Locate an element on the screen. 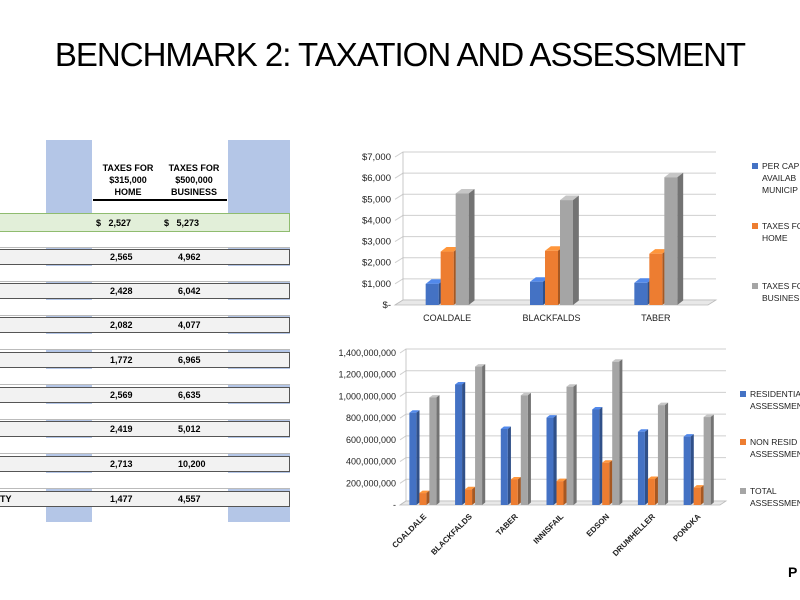  x-category-label: INNISFAIL is located at coordinates (549, 529).